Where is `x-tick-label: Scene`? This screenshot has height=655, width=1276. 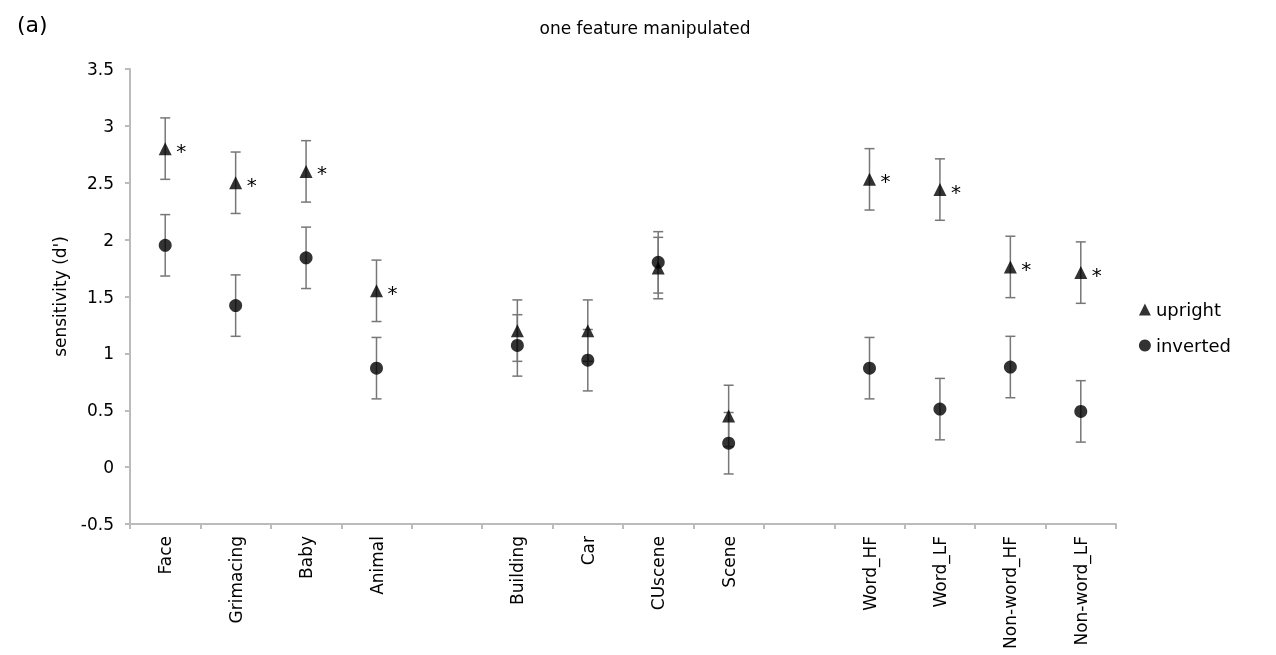
x-tick-label: Scene is located at coordinates (728, 562).